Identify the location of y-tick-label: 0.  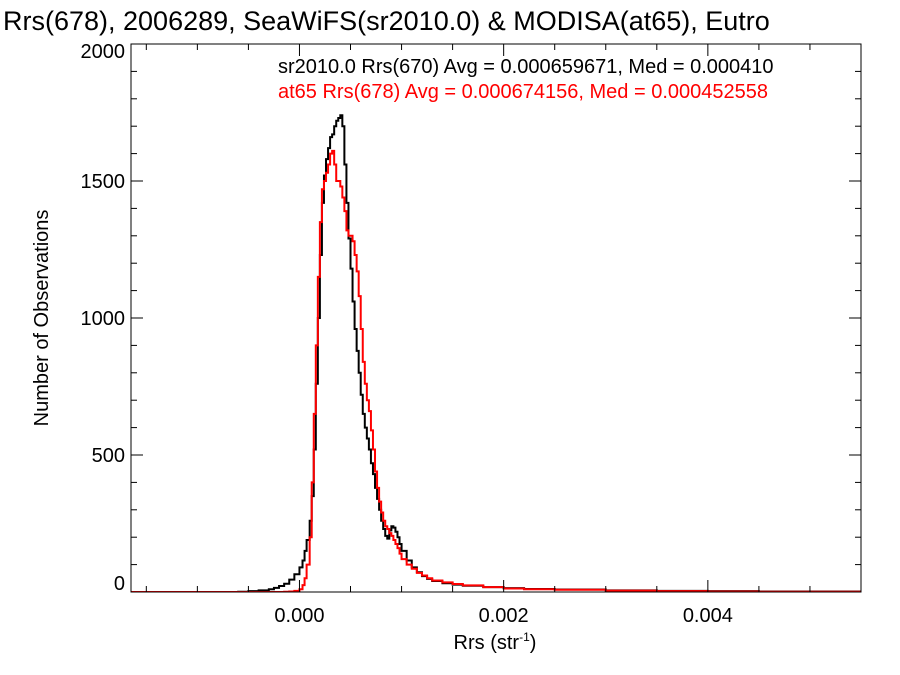
(119, 584).